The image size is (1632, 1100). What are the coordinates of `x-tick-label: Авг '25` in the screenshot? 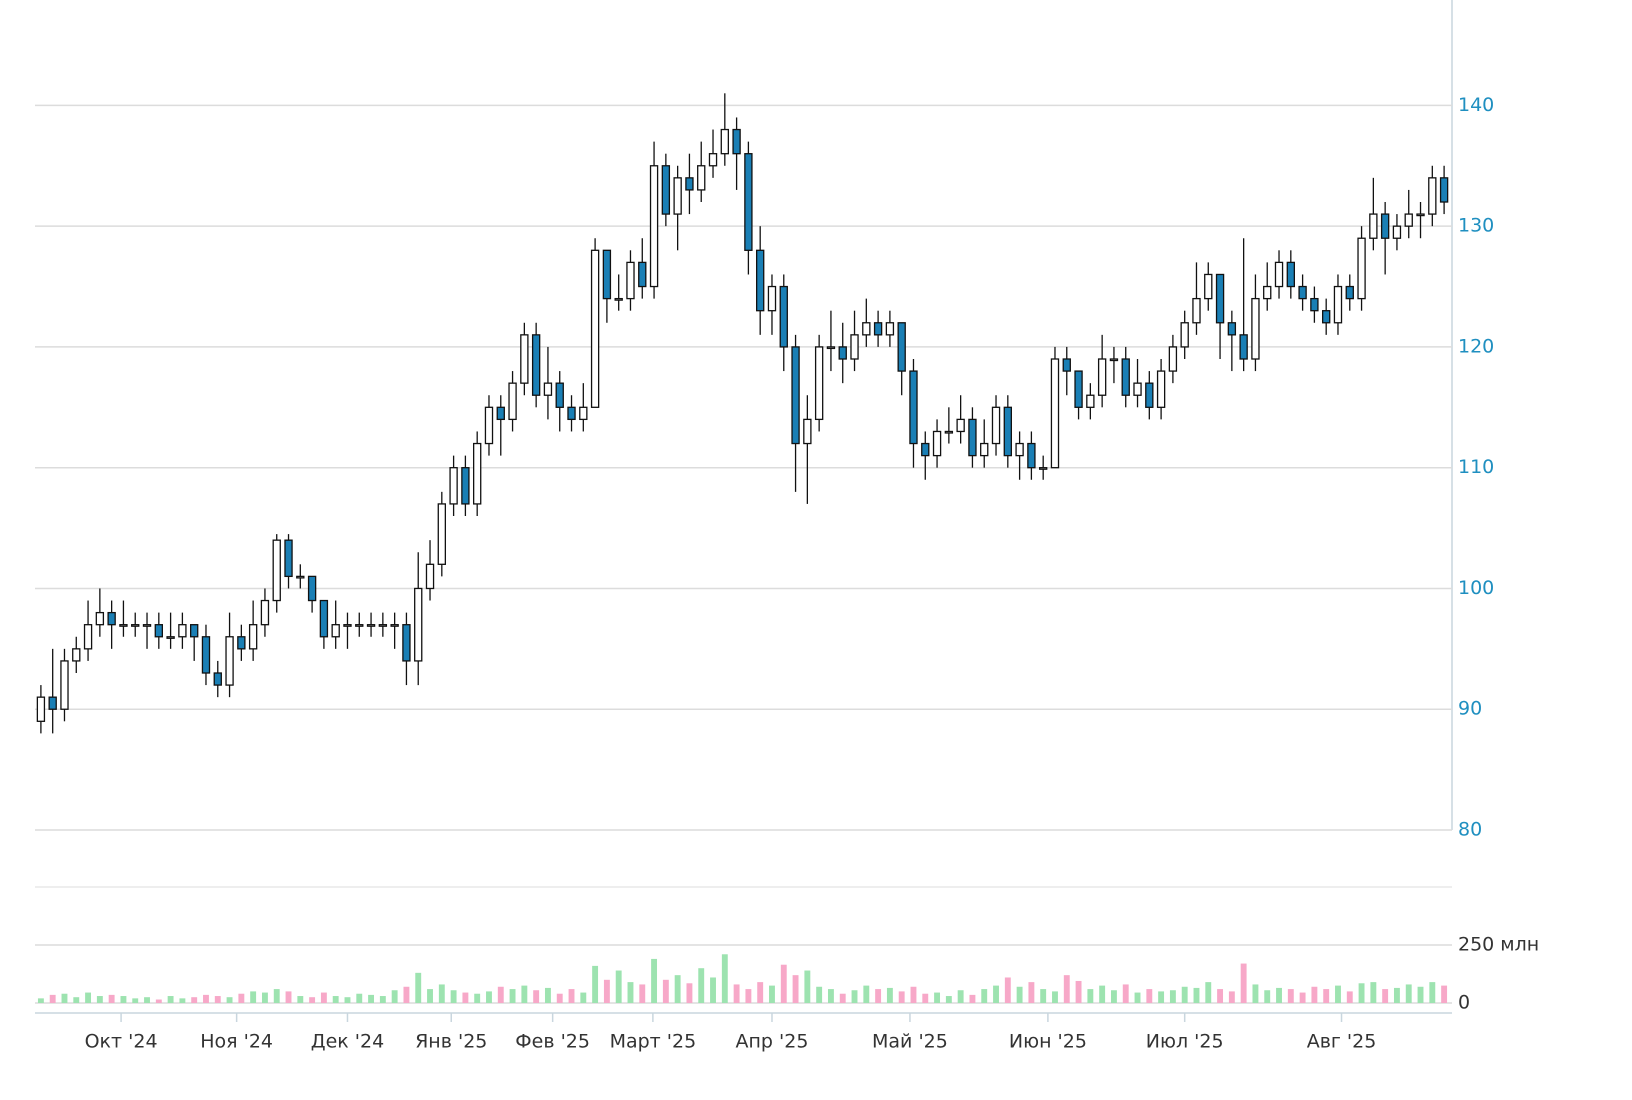 It's located at (1342, 1042).